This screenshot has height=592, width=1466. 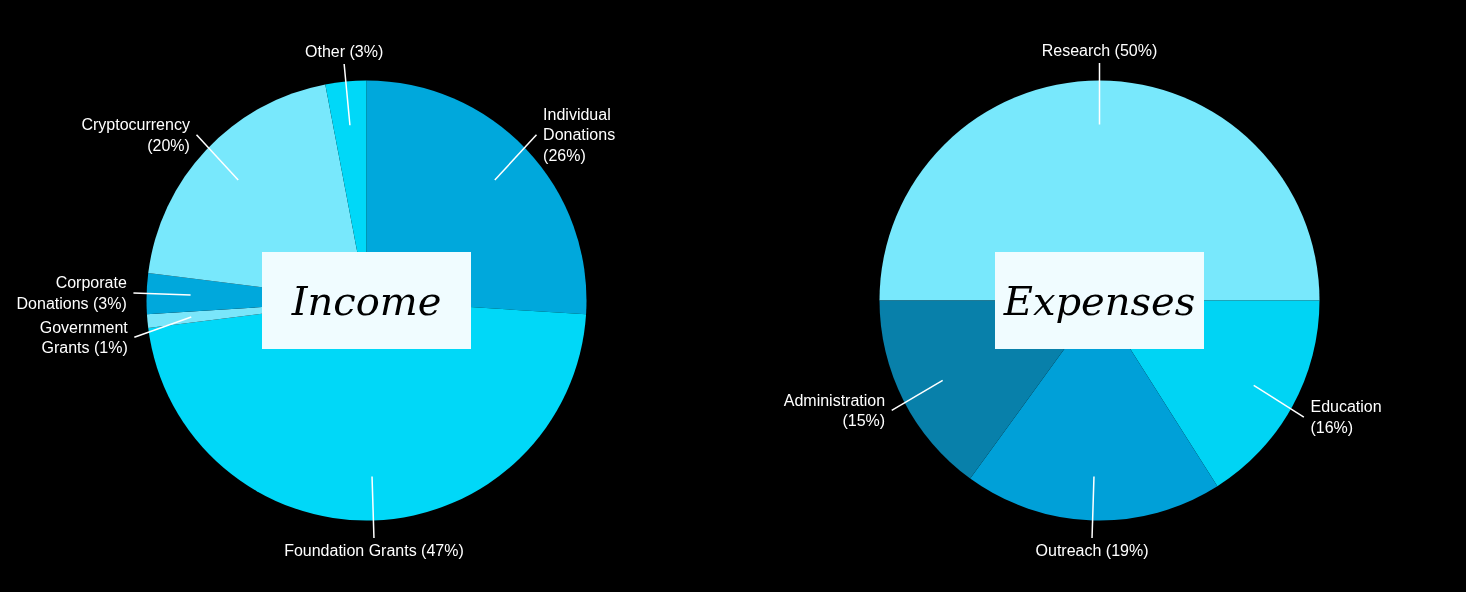 I want to click on data-label: (15%), so click(x=864, y=421).